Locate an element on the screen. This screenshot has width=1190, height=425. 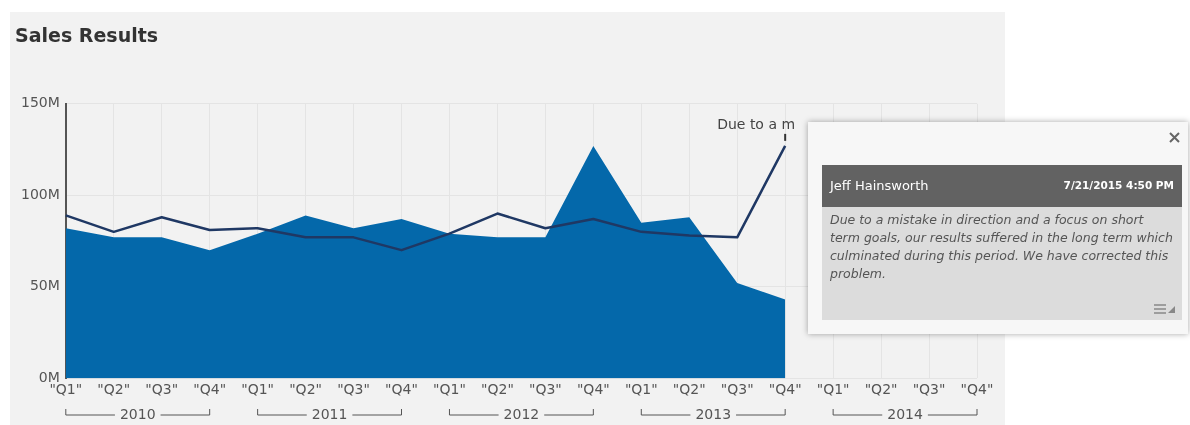
text: 2011 is located at coordinates (329, 413).